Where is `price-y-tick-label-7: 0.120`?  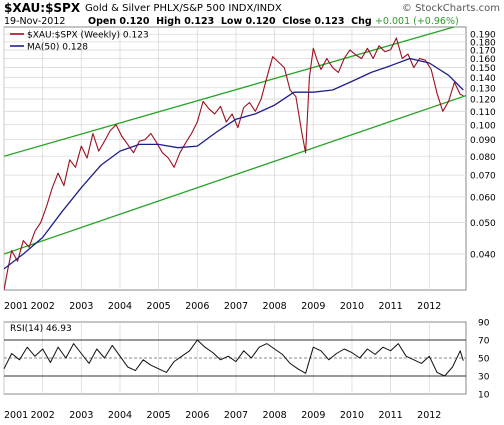 price-y-tick-label-7: 0.120 is located at coordinates (483, 101).